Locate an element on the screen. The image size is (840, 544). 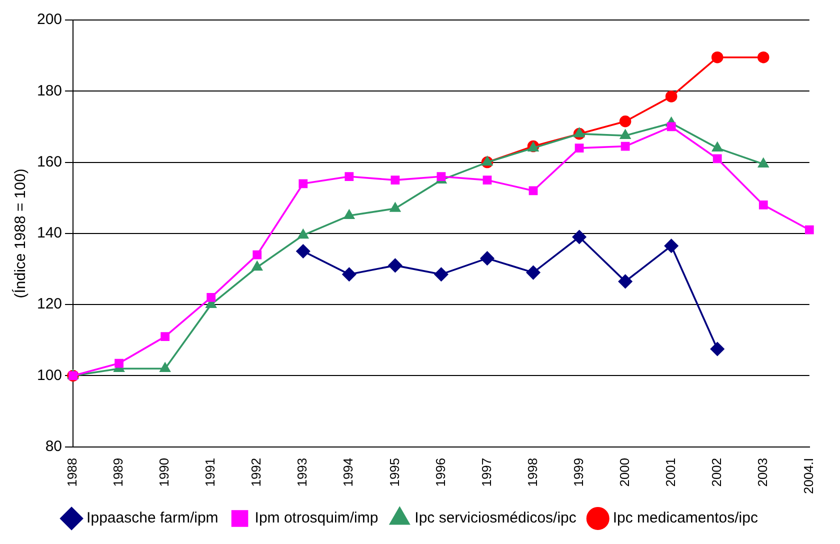
legend-label: Ippaasche farm/ipm is located at coordinates (152, 518).